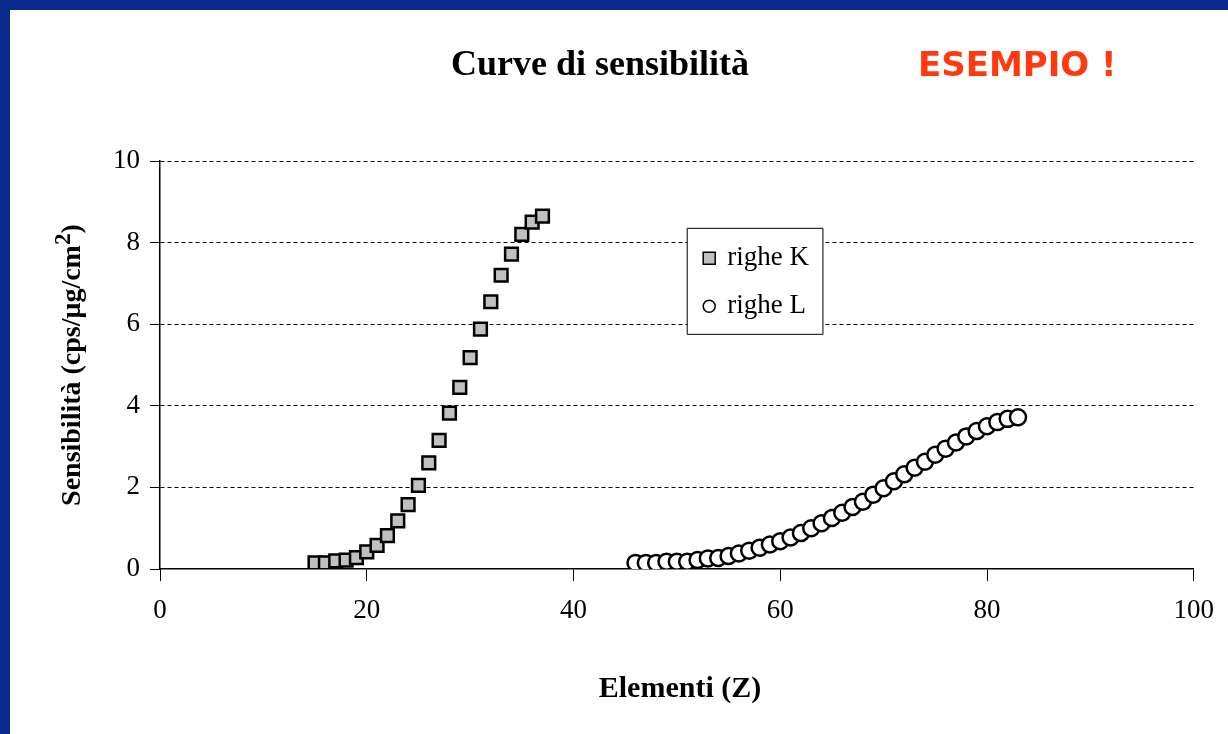  I want to click on x-tick-label: 0, so click(160, 609).